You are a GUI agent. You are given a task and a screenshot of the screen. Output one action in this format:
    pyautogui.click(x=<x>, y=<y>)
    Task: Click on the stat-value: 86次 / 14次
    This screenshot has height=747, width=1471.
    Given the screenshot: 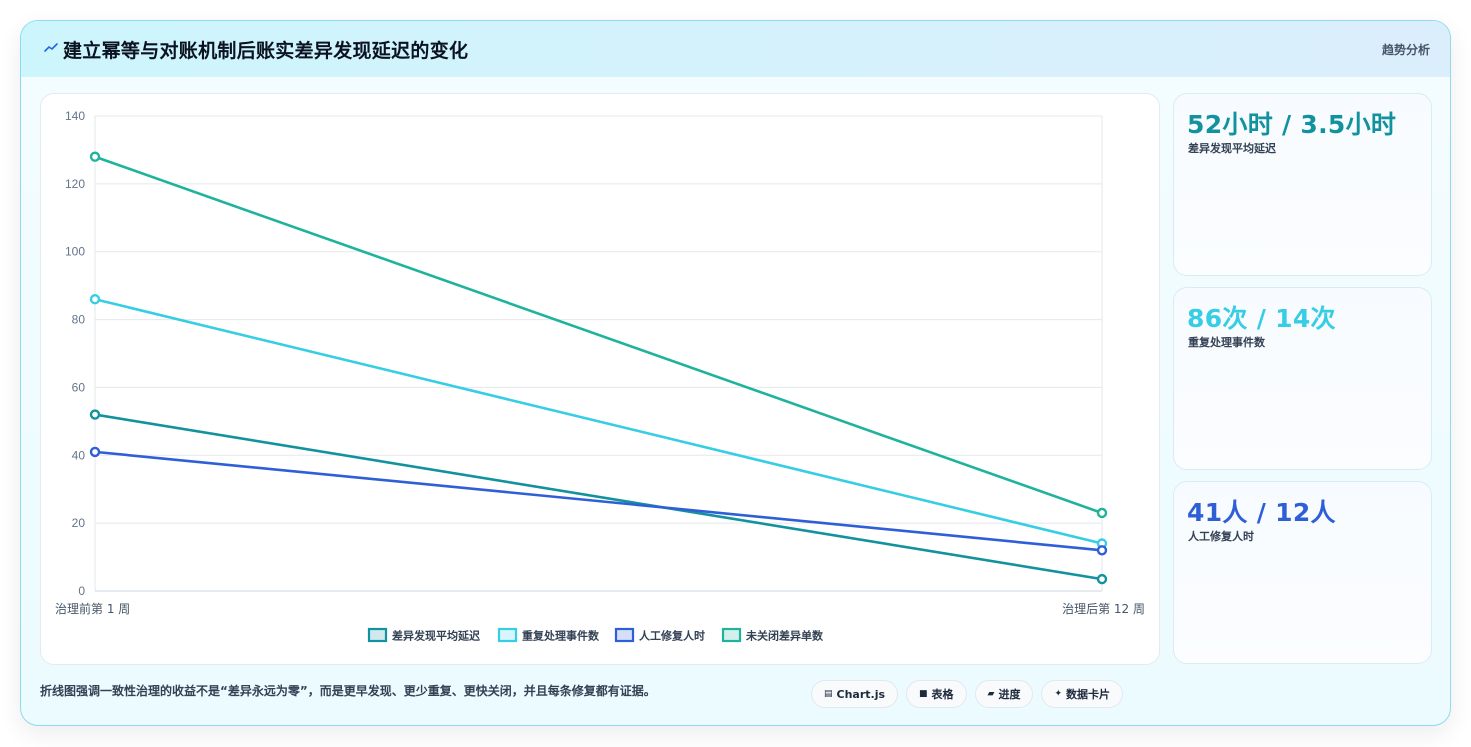 What is the action you would take?
    pyautogui.click(x=1261, y=318)
    